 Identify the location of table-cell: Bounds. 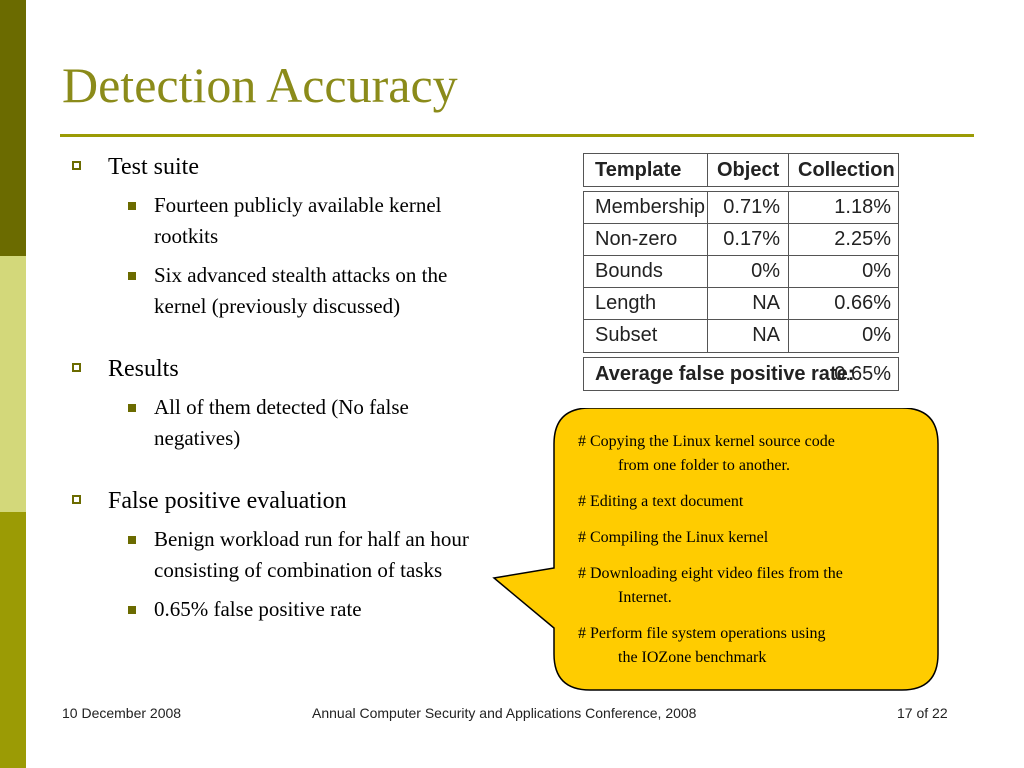
(629, 271).